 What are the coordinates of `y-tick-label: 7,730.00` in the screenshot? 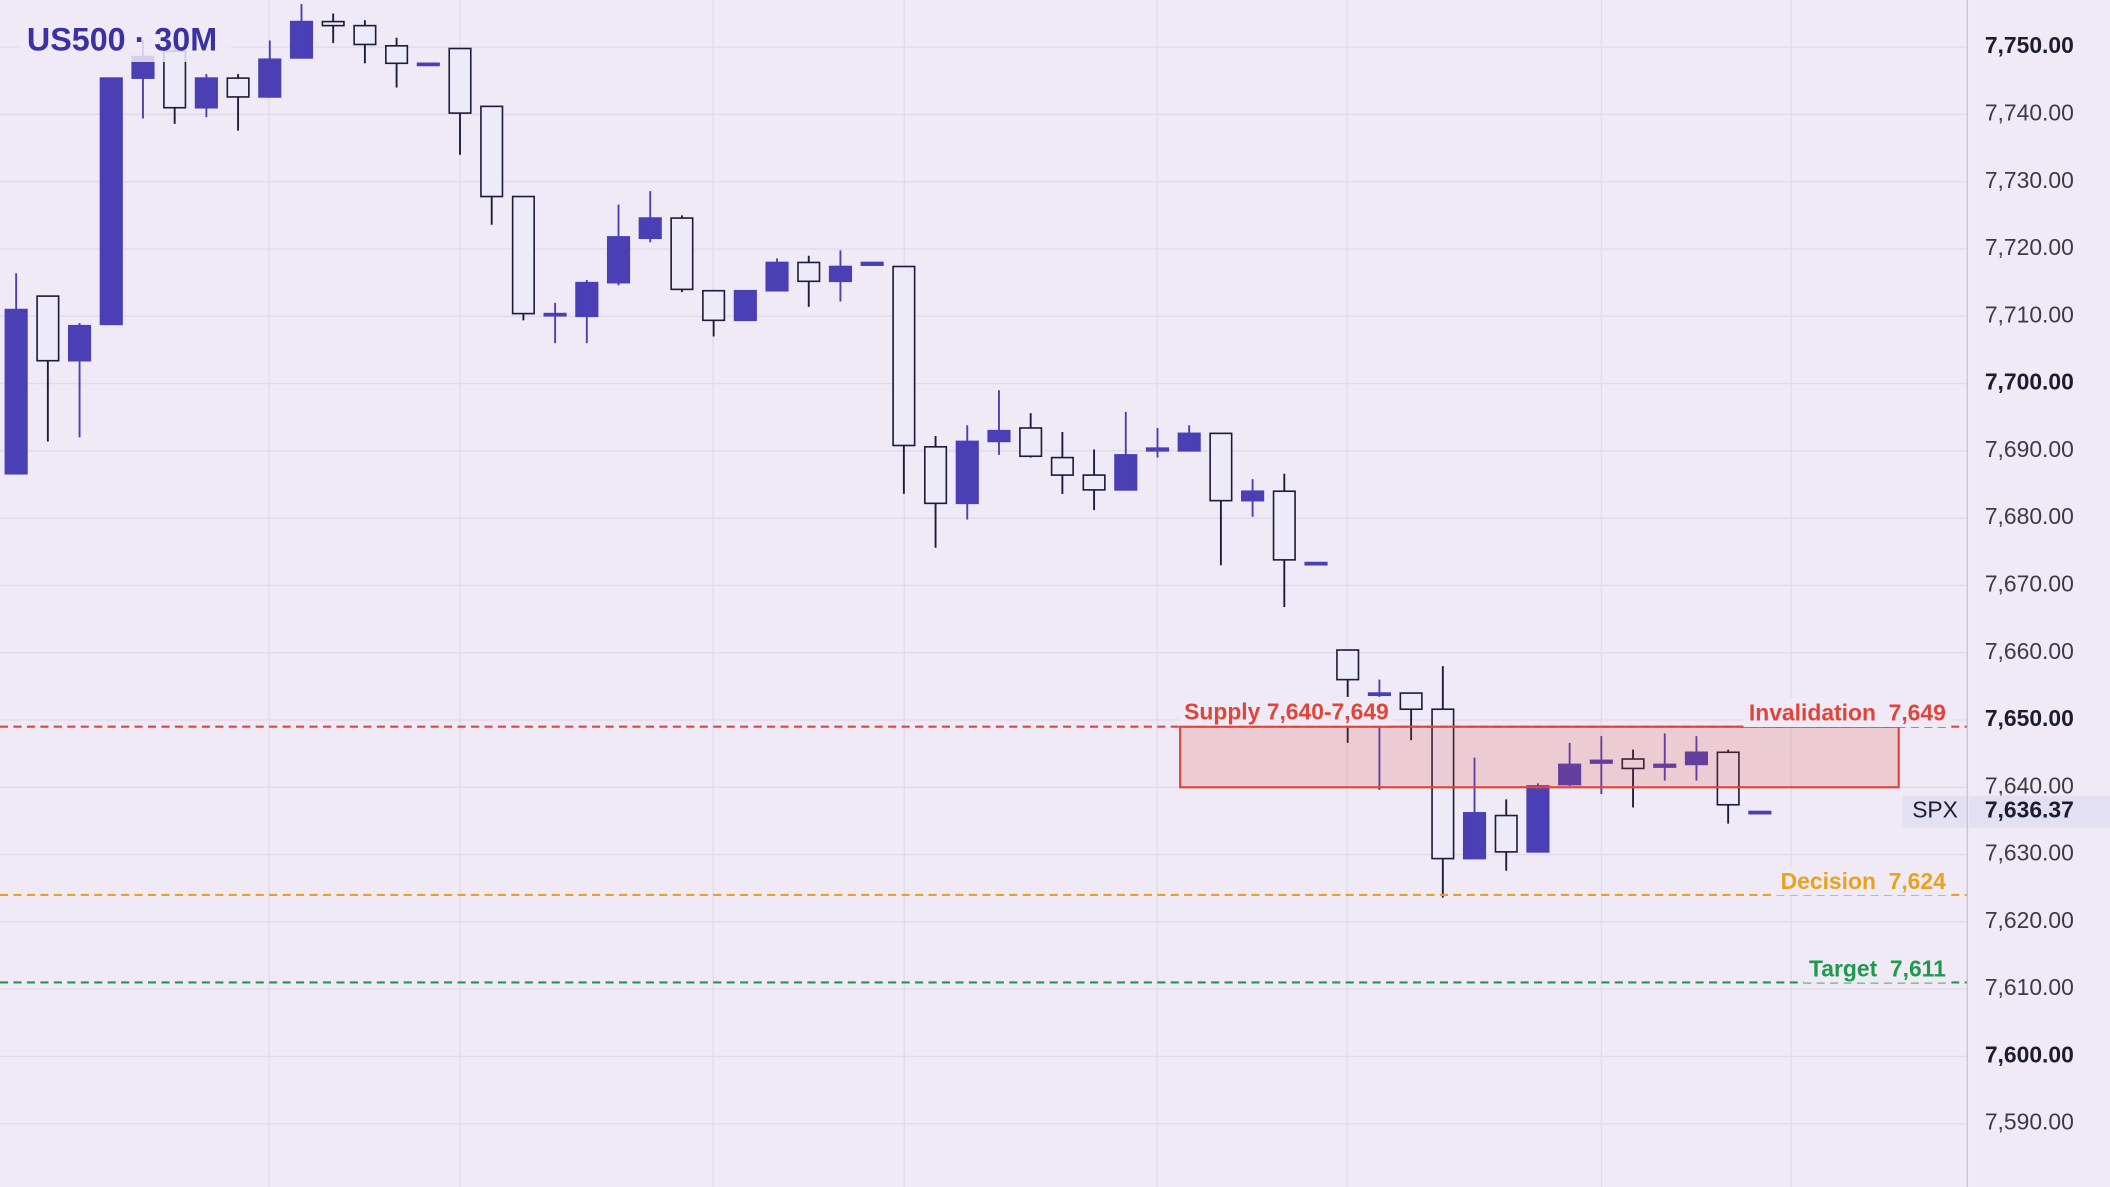 It's located at (2029, 180).